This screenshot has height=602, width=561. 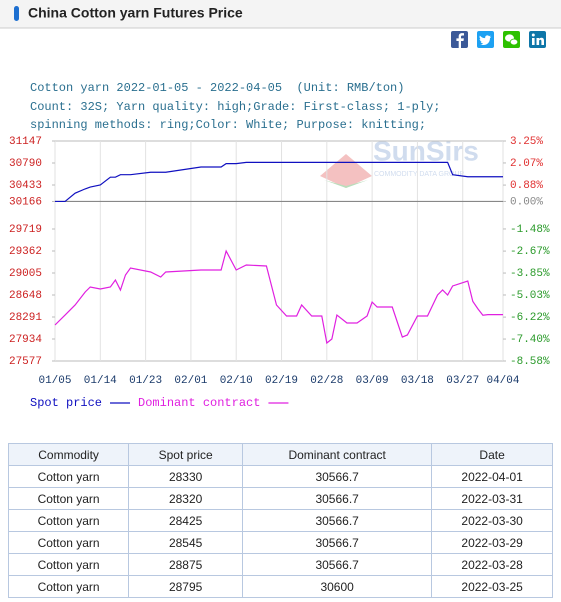 What do you see at coordinates (145, 381) in the screenshot?
I see `x-tick-label: 01/23` at bounding box center [145, 381].